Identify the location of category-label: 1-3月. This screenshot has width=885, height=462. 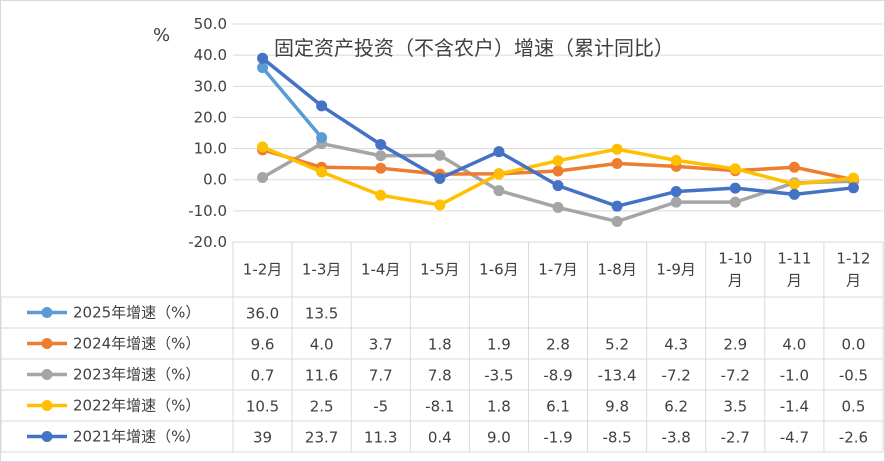
(322, 270).